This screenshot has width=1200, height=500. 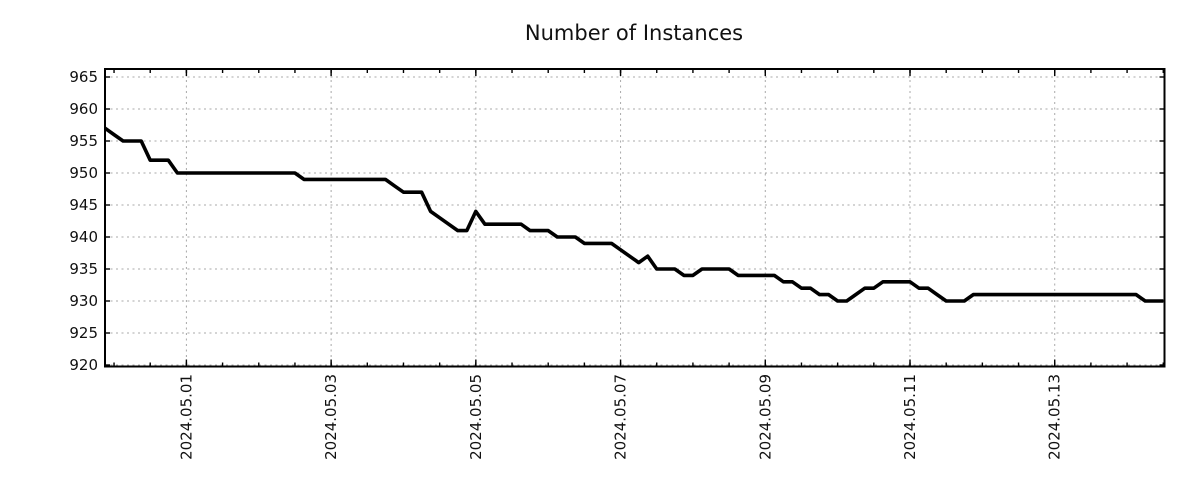 What do you see at coordinates (83, 109) in the screenshot?
I see `y-tick-label: 960` at bounding box center [83, 109].